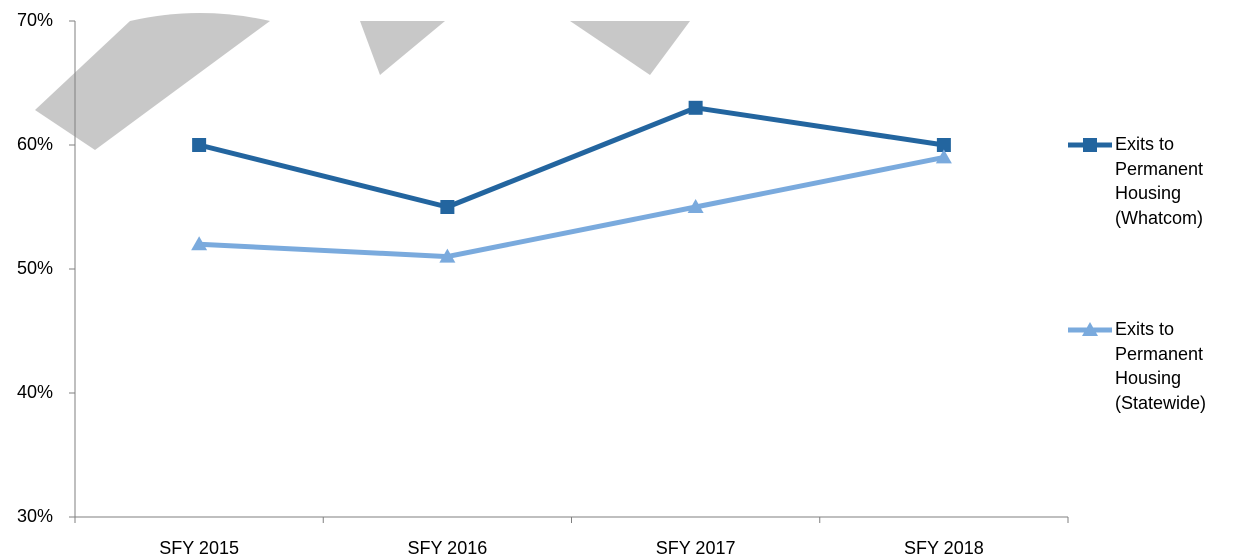 The height and width of the screenshot is (560, 1240). I want to click on y-tick-label: 60%, so click(35, 144).